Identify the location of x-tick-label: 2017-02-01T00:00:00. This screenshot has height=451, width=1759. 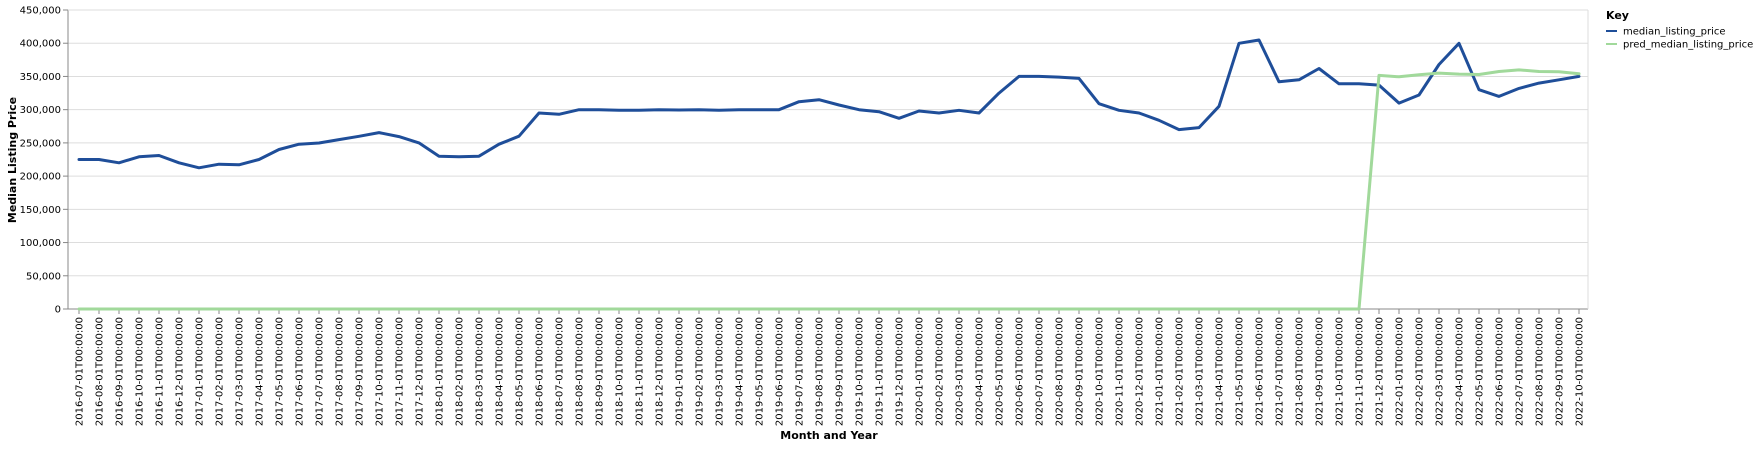
(220, 371).